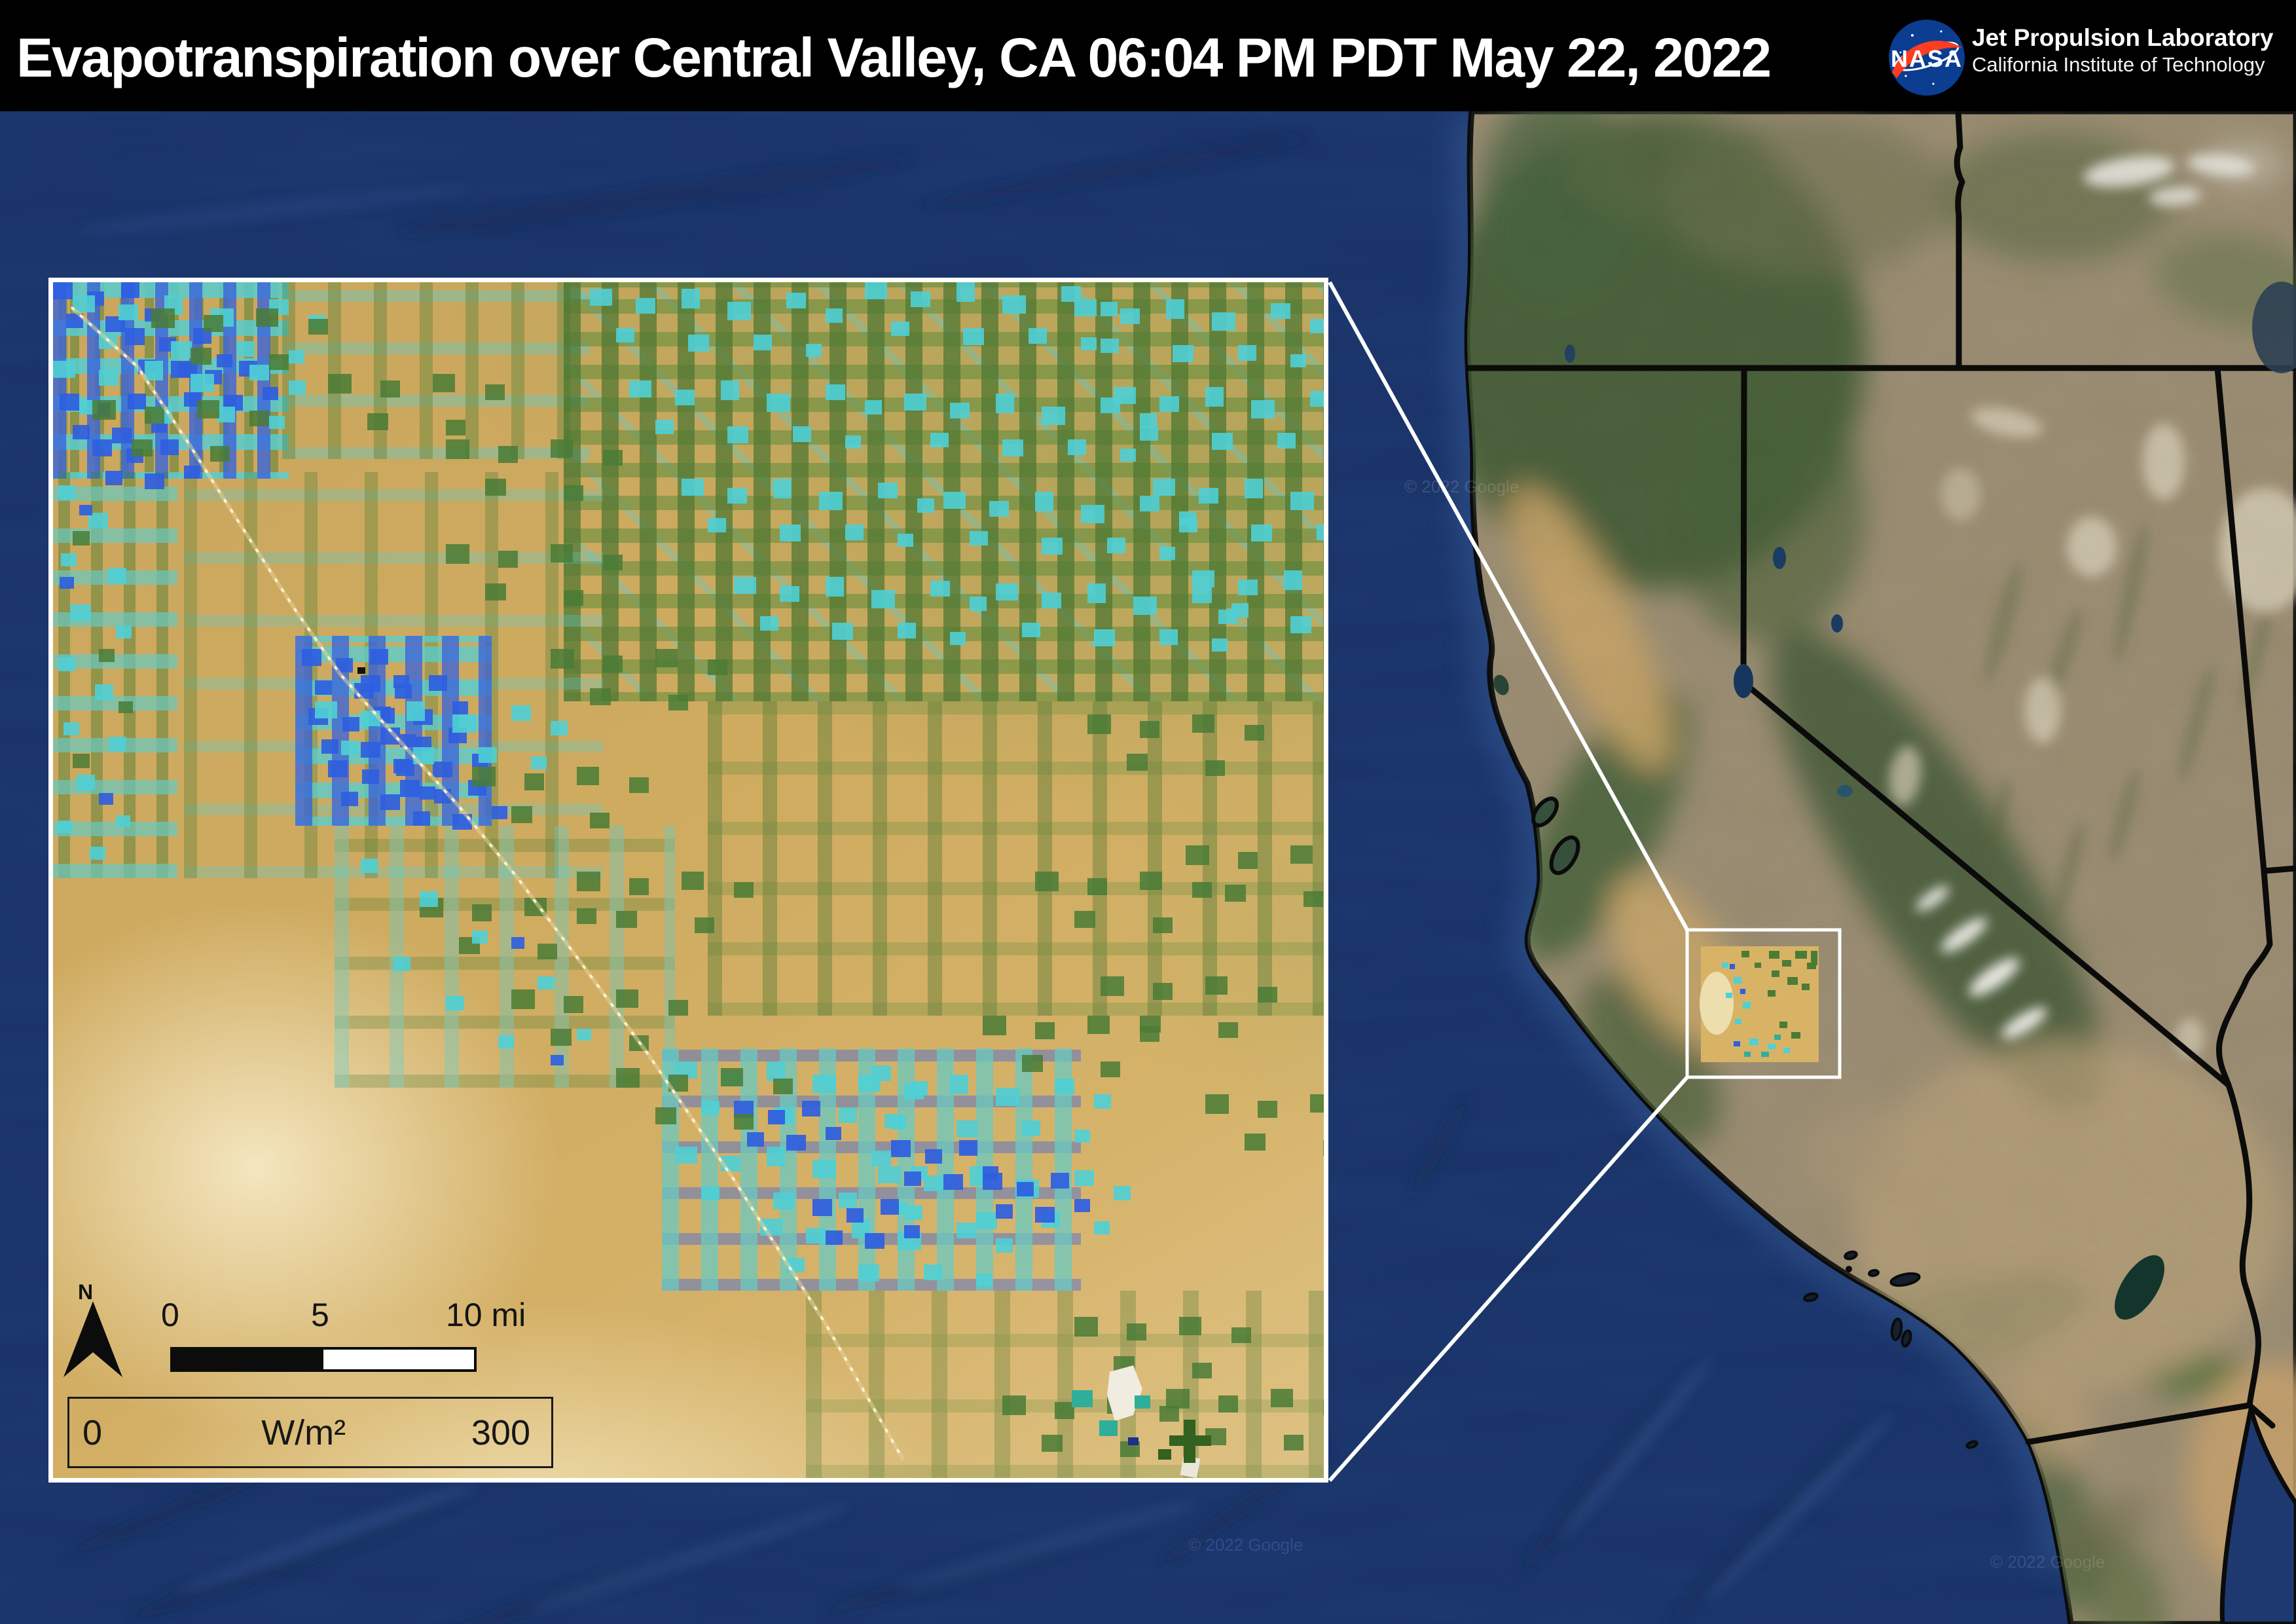 This screenshot has width=2296, height=1624. I want to click on clear-lake, so click(1501, 684).